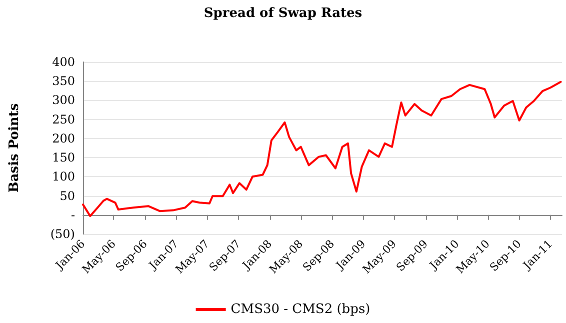 Image resolution: width=566 pixels, height=323 pixels. What do you see at coordinates (300, 309) in the screenshot?
I see `legend-label: CMS30 - CMS2 (bps)` at bounding box center [300, 309].